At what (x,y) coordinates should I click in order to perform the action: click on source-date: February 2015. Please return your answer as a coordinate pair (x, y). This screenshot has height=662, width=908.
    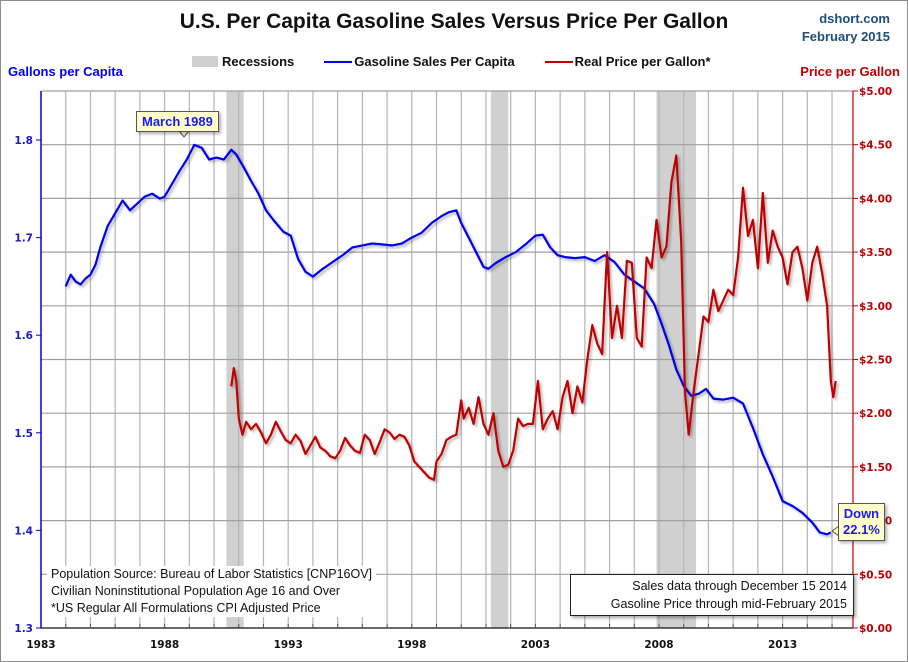
    Looking at the image, I should click on (845, 36).